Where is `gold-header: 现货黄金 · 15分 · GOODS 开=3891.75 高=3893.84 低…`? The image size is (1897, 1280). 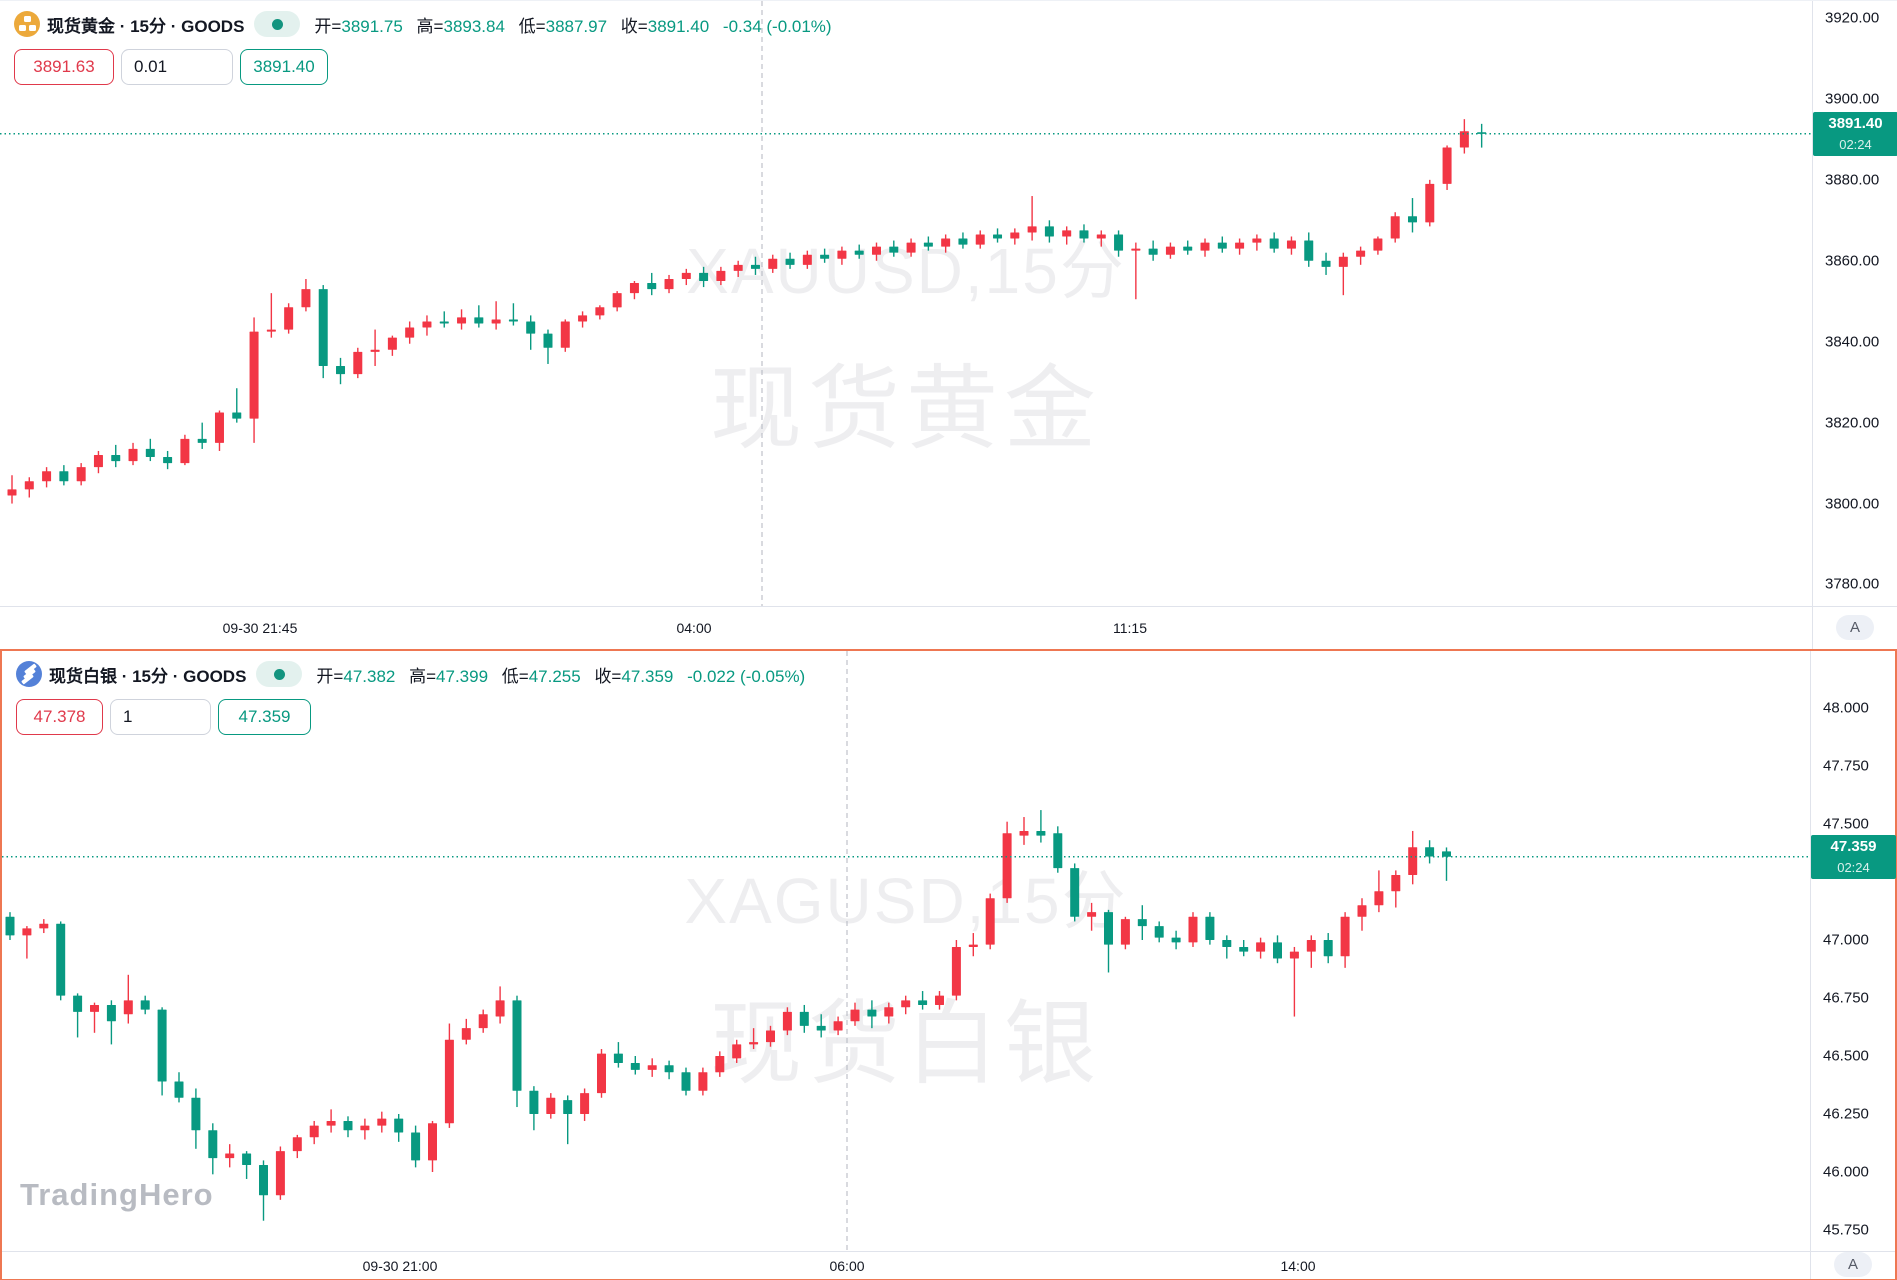
gold-header: 现货黄金 · 15分 · GOODS 开=3891.75 高=3893.84 低… is located at coordinates (423, 47).